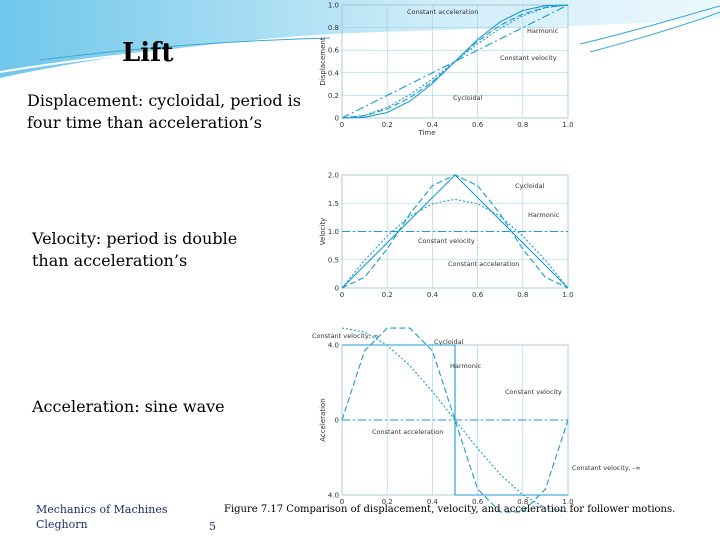 Image resolution: width=720 pixels, height=540 pixels. I want to click on y-tick-label: 0.2, so click(333, 96).